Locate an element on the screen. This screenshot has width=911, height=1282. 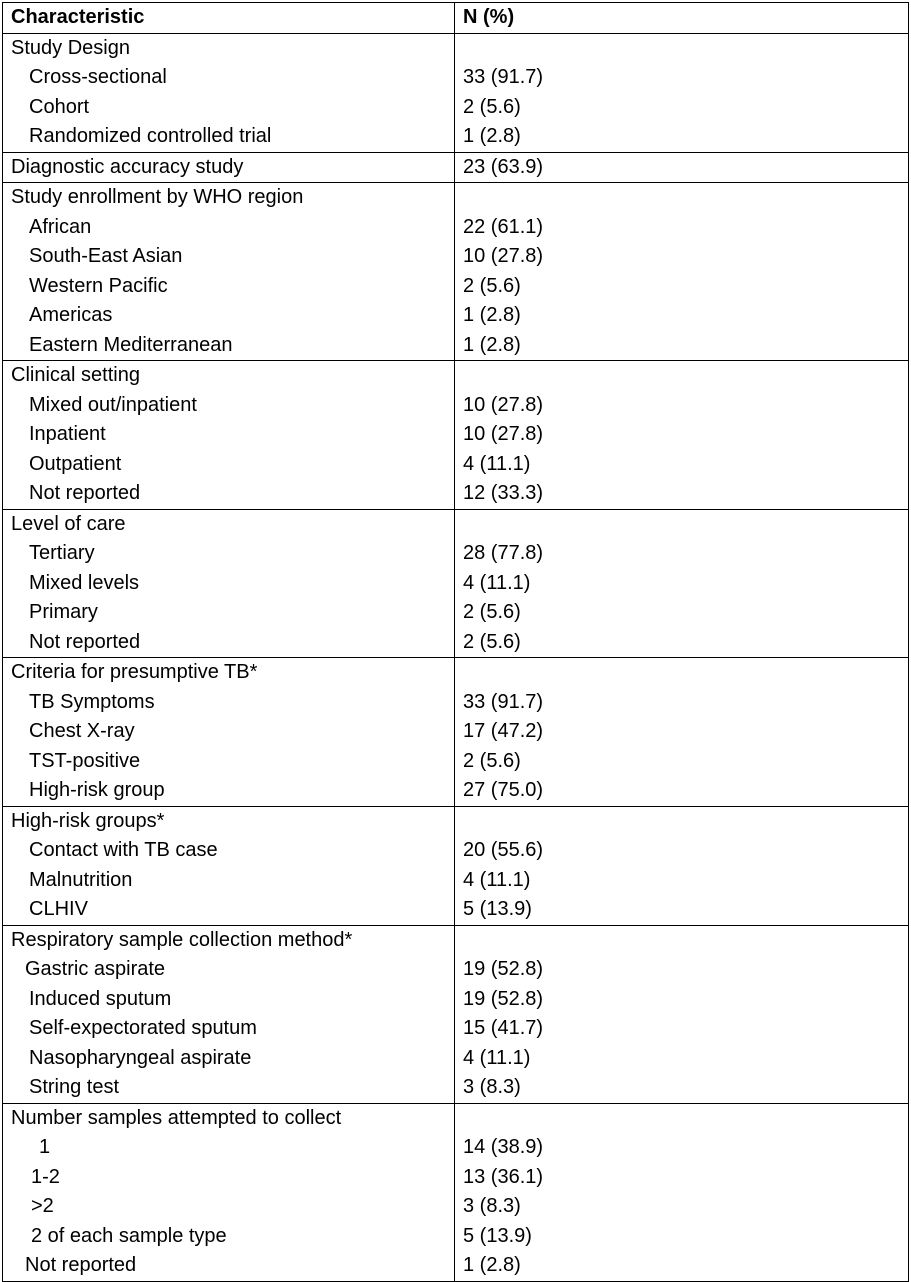
characteristic-cell: CLHIV is located at coordinates (228, 910).